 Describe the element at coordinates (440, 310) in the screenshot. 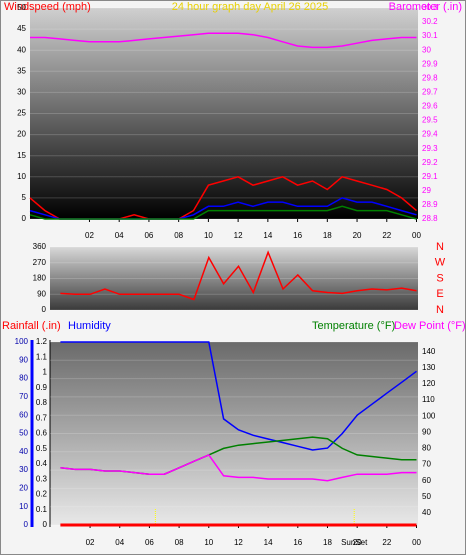

I see `y-tick-label: N` at that location.